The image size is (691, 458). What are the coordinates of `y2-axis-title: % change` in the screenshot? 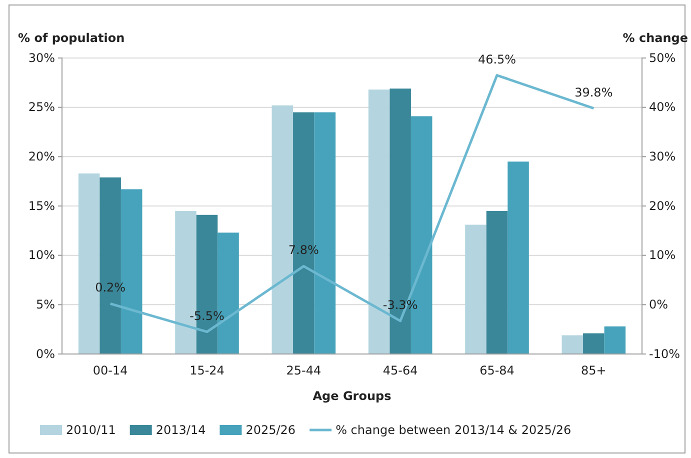 It's located at (655, 38).